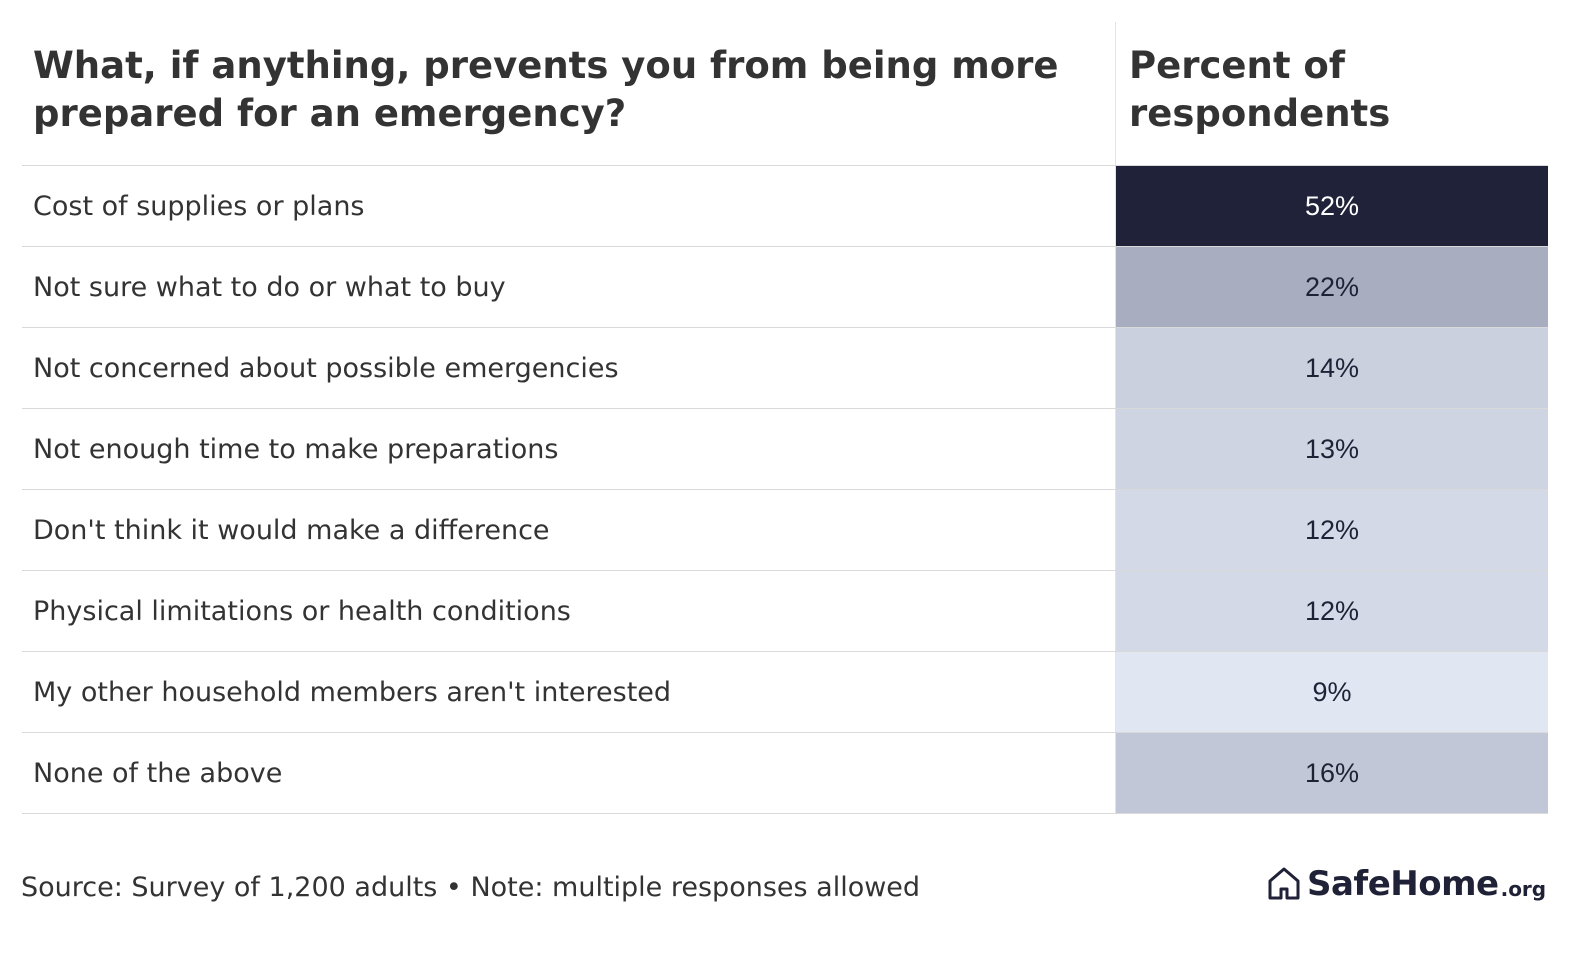  Describe the element at coordinates (1523, 889) in the screenshot. I see `logo-suffix: .org` at that location.